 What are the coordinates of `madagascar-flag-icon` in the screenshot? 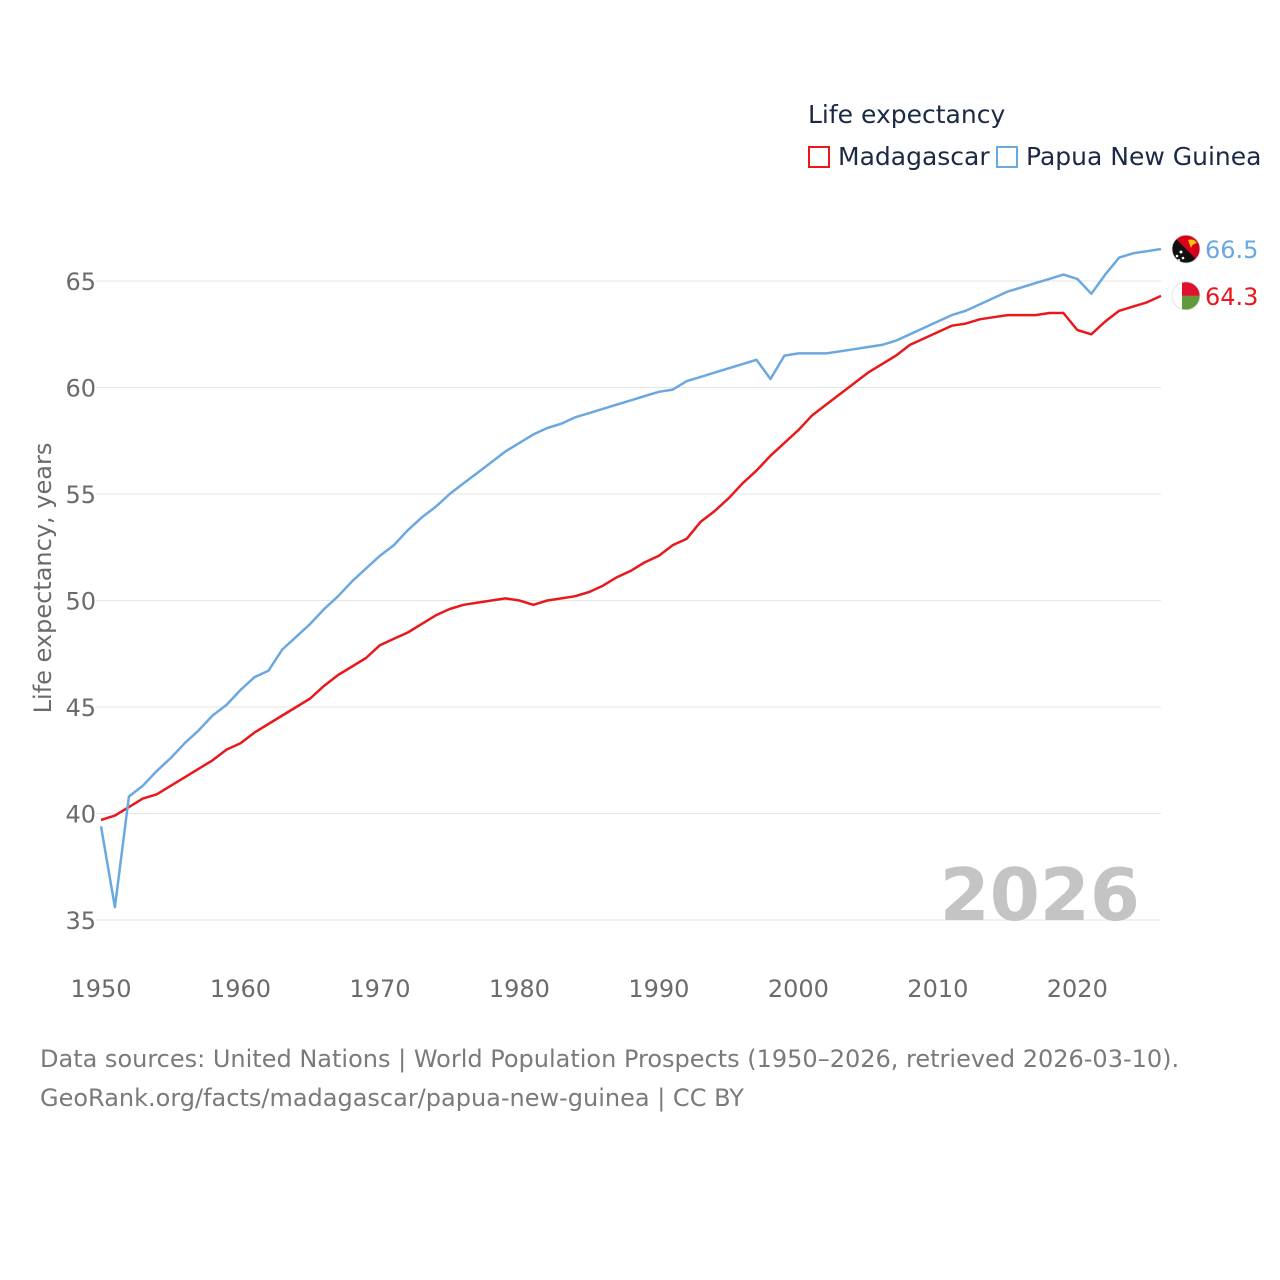 It's located at (1186, 296).